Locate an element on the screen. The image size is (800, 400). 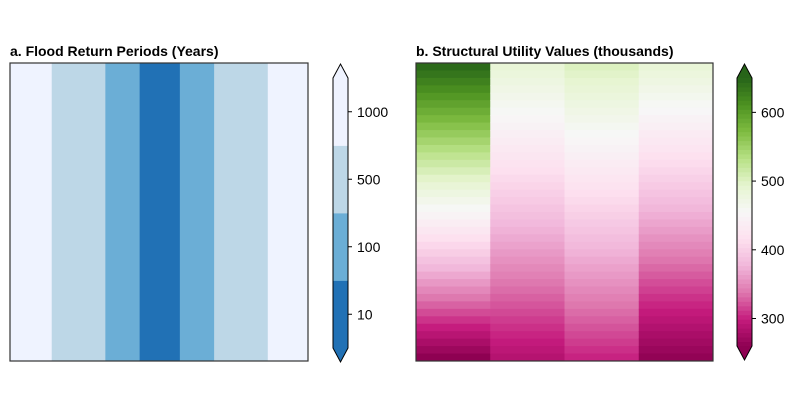
colorbar-tick-label: 500 is located at coordinates (773, 181).